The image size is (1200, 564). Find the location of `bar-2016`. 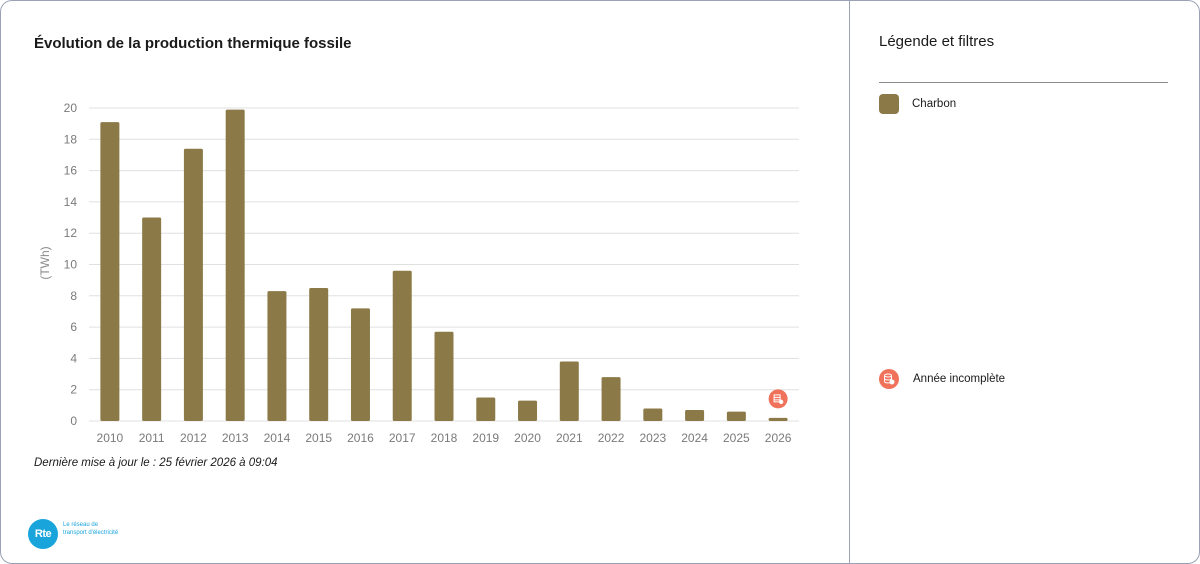

bar-2016 is located at coordinates (360, 364).